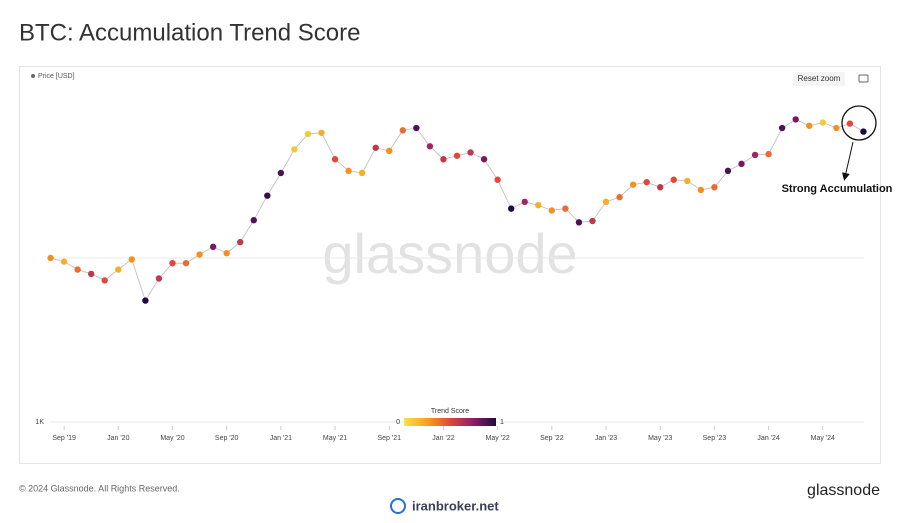 The height and width of the screenshot is (523, 900). Describe the element at coordinates (552, 438) in the screenshot. I see `x-tick-label: Sep '22` at that location.